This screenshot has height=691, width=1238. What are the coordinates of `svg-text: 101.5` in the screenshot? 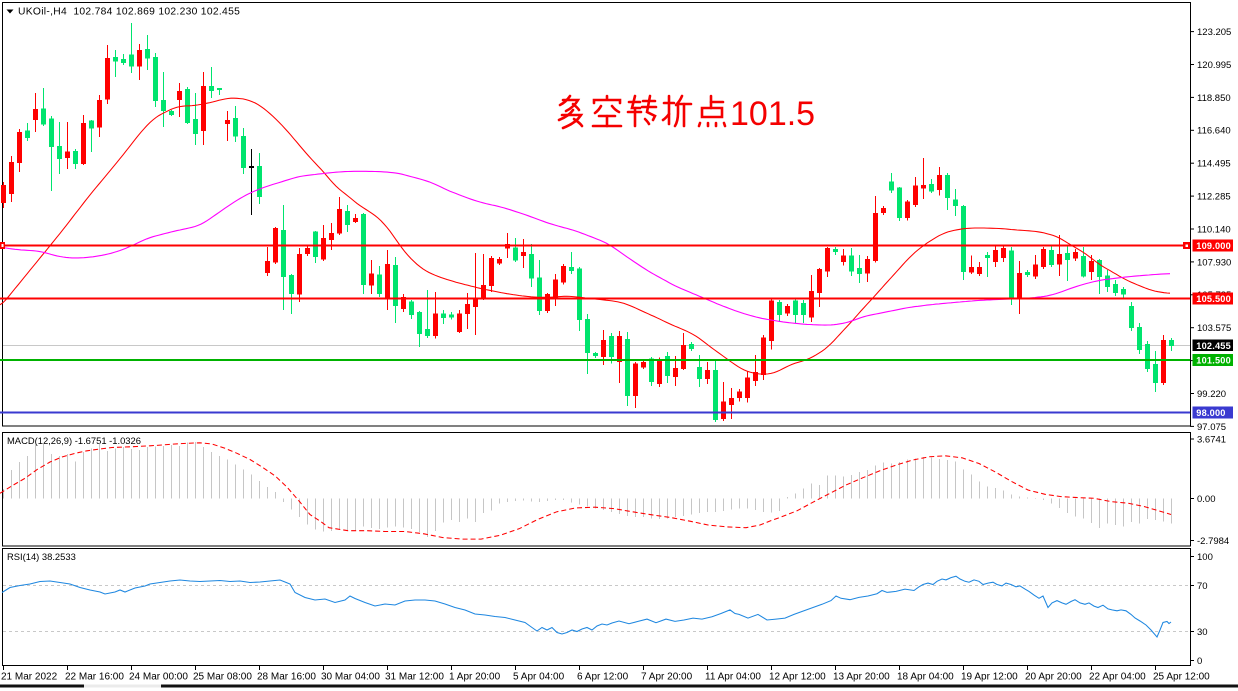 It's located at (772, 114).